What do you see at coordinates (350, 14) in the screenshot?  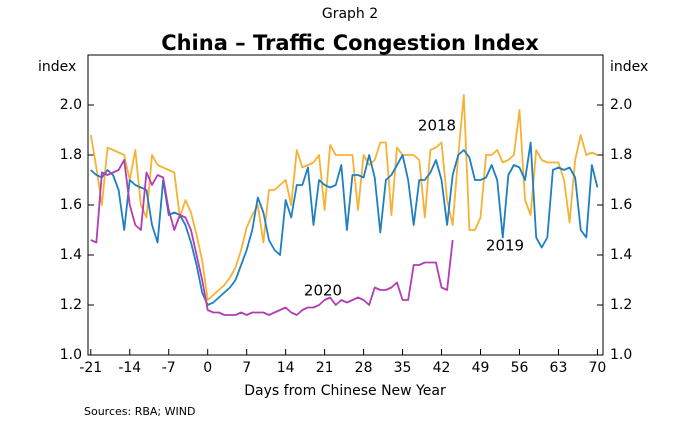 I see `chart-supertitle: Graph 2` at bounding box center [350, 14].